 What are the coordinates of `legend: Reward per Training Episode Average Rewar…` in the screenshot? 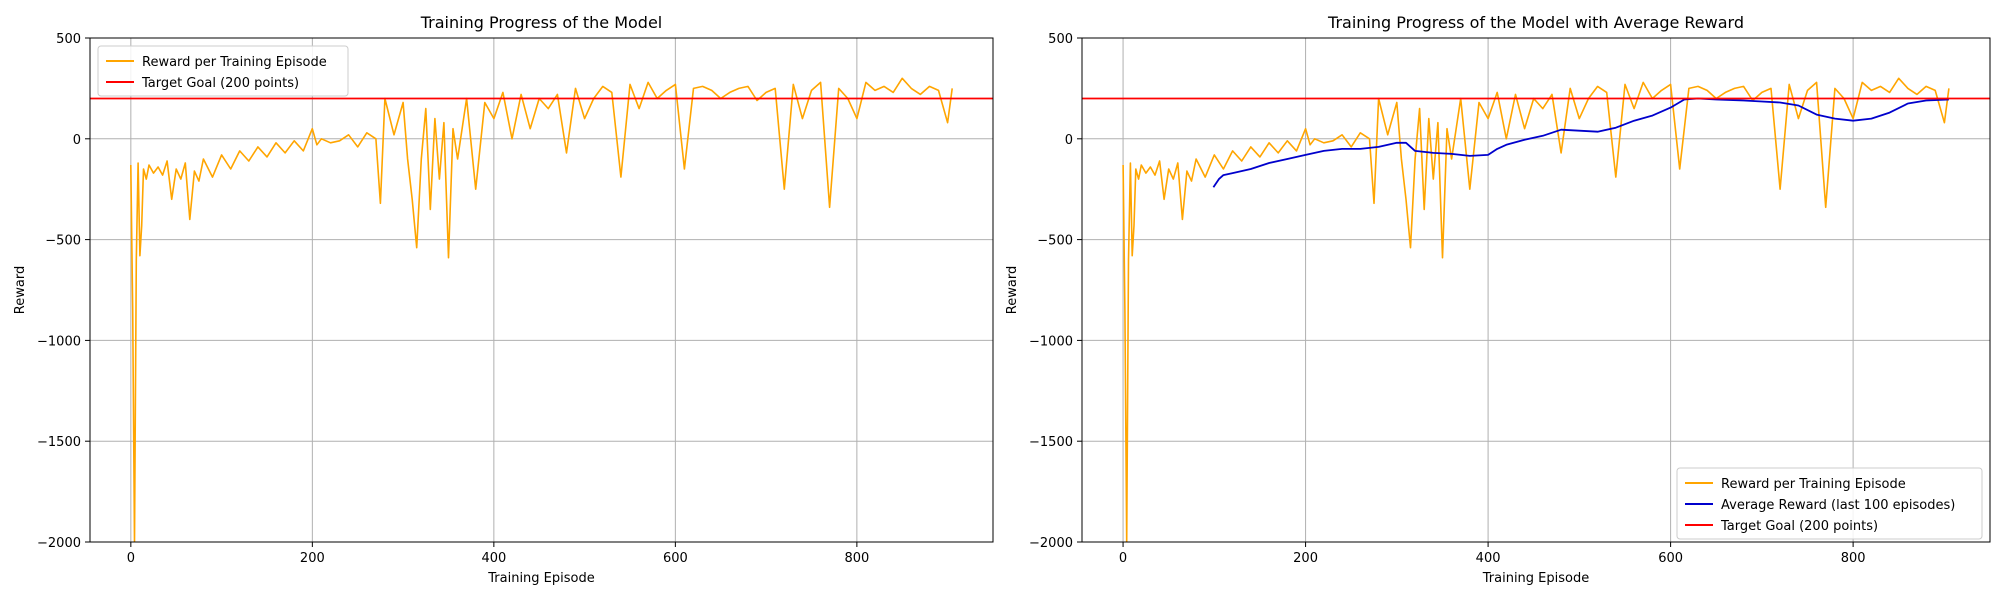 It's located at (1829, 503).